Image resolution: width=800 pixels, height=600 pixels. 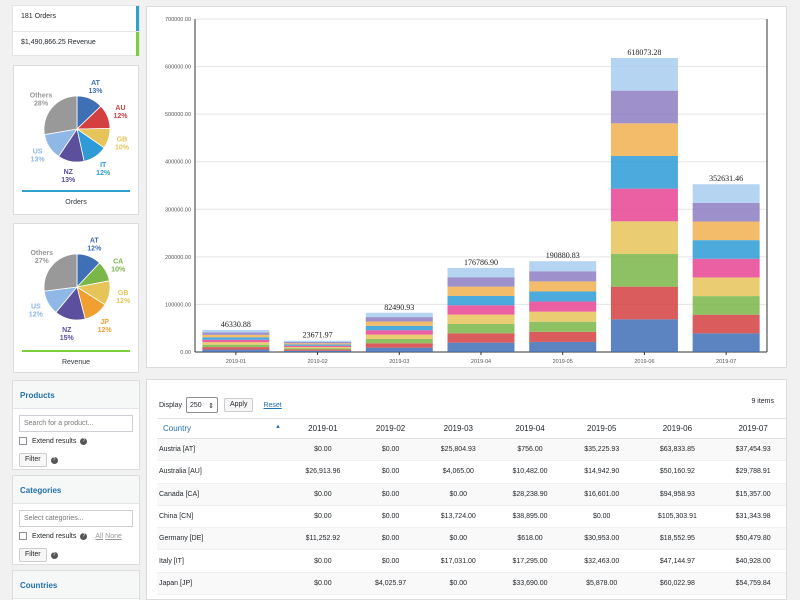 What do you see at coordinates (601, 428) in the screenshot?
I see `column-header-month: 2019-05` at bounding box center [601, 428].